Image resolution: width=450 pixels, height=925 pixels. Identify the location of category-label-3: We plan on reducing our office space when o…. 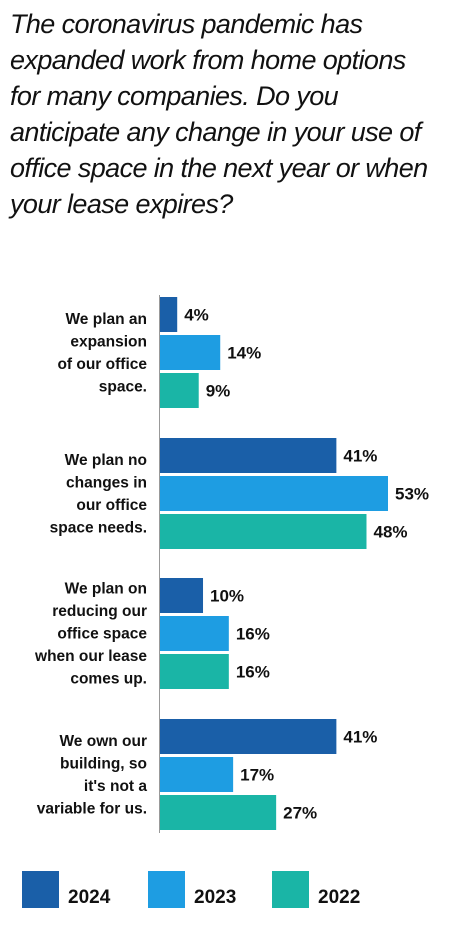
(90, 634).